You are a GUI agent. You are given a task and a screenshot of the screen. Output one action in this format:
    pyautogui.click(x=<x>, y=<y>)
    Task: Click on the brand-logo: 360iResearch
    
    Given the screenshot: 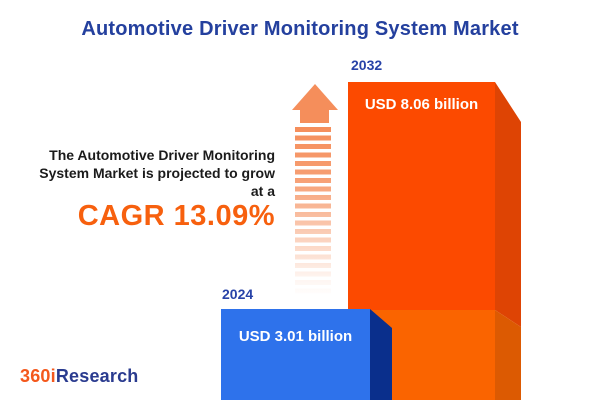 What is the action you would take?
    pyautogui.click(x=79, y=376)
    